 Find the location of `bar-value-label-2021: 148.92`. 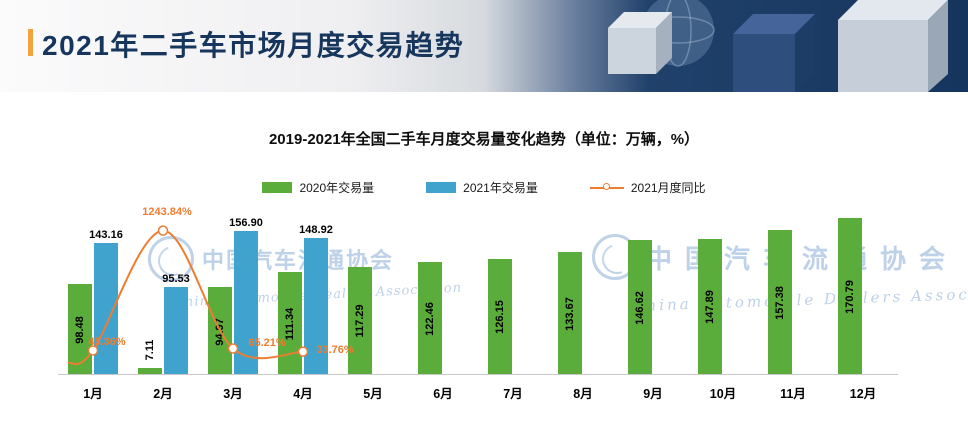

bar-value-label-2021: 148.92 is located at coordinates (316, 229).